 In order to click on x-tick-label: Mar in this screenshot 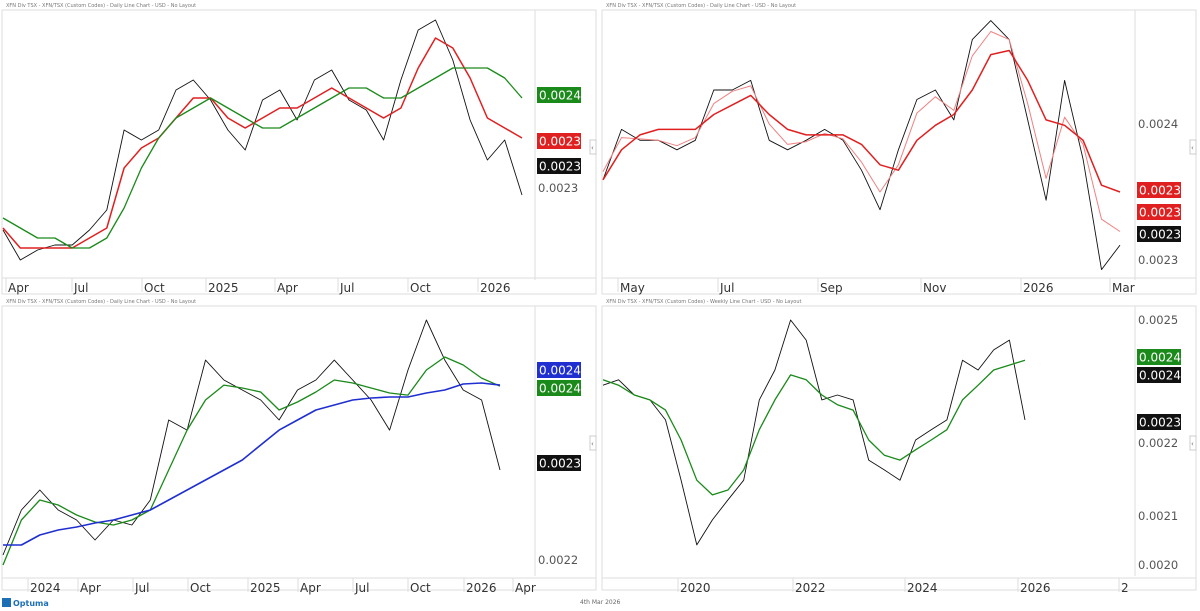, I will do `click(1123, 288)`.